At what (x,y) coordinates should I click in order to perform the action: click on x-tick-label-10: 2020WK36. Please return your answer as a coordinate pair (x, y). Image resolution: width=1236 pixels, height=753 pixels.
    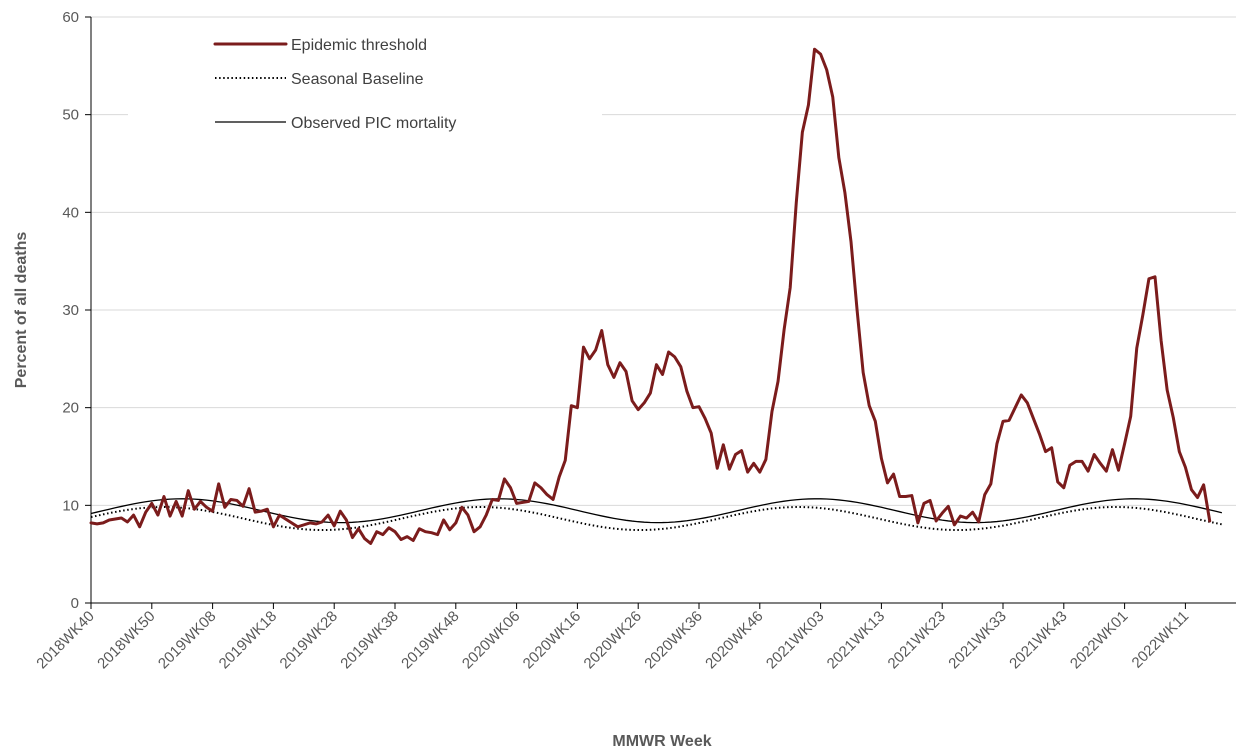
    Looking at the image, I should click on (673, 640).